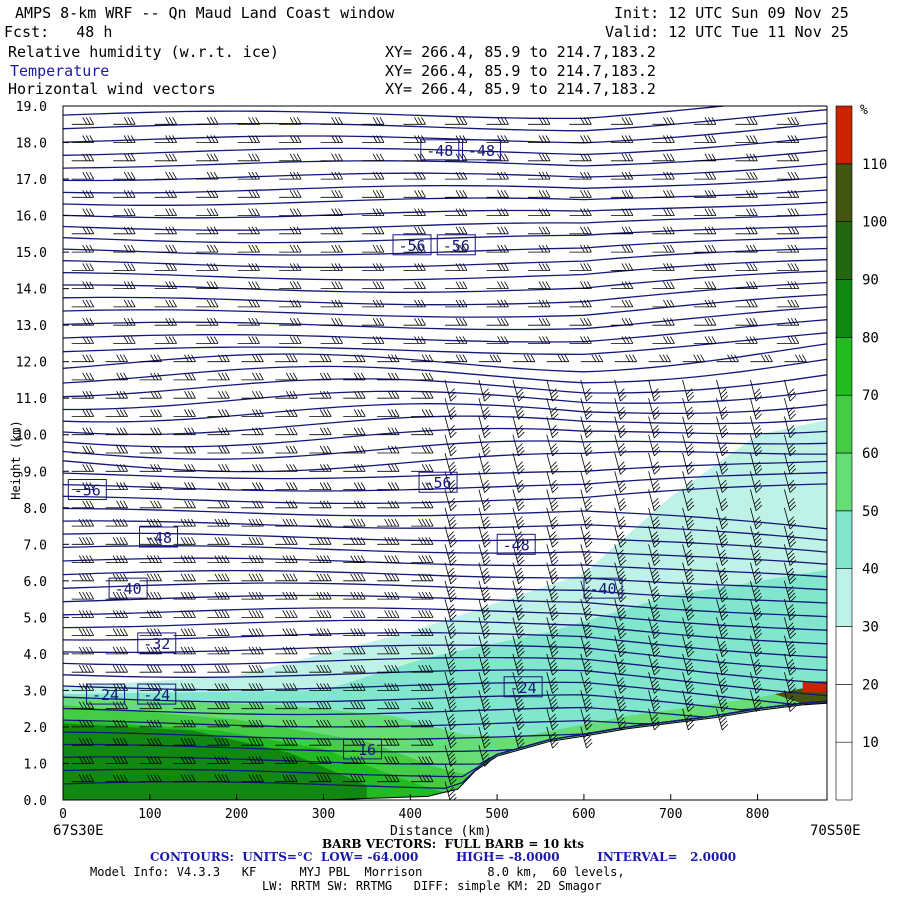 Image resolution: width=900 pixels, height=900 pixels. What do you see at coordinates (727, 32) in the screenshot?
I see `valid-time: Valid: 12 UTC Tue 11 Nov 25` at bounding box center [727, 32].